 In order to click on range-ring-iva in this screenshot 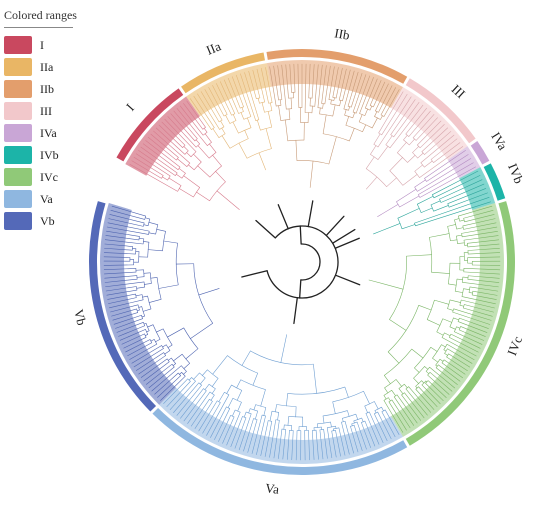, I will do `click(480, 153)`.